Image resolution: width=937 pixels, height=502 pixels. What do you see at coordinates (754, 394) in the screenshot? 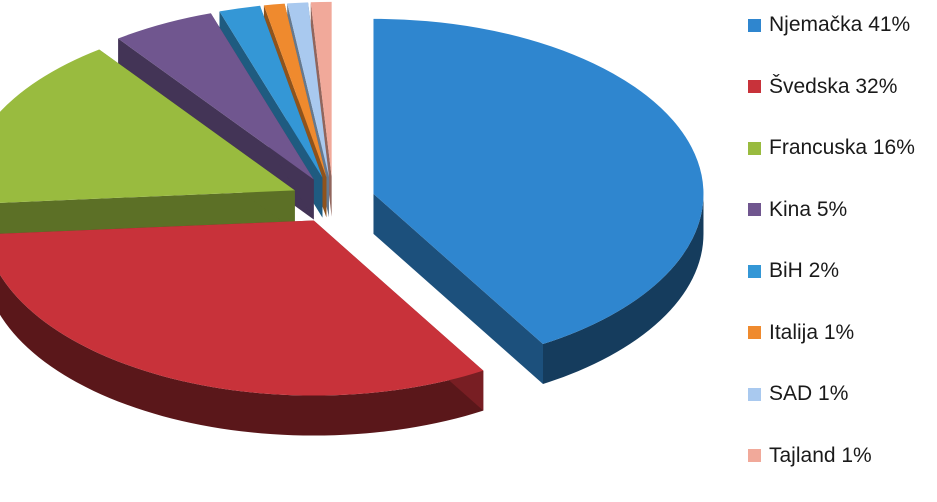
I see `legend-swatch-sad` at bounding box center [754, 394].